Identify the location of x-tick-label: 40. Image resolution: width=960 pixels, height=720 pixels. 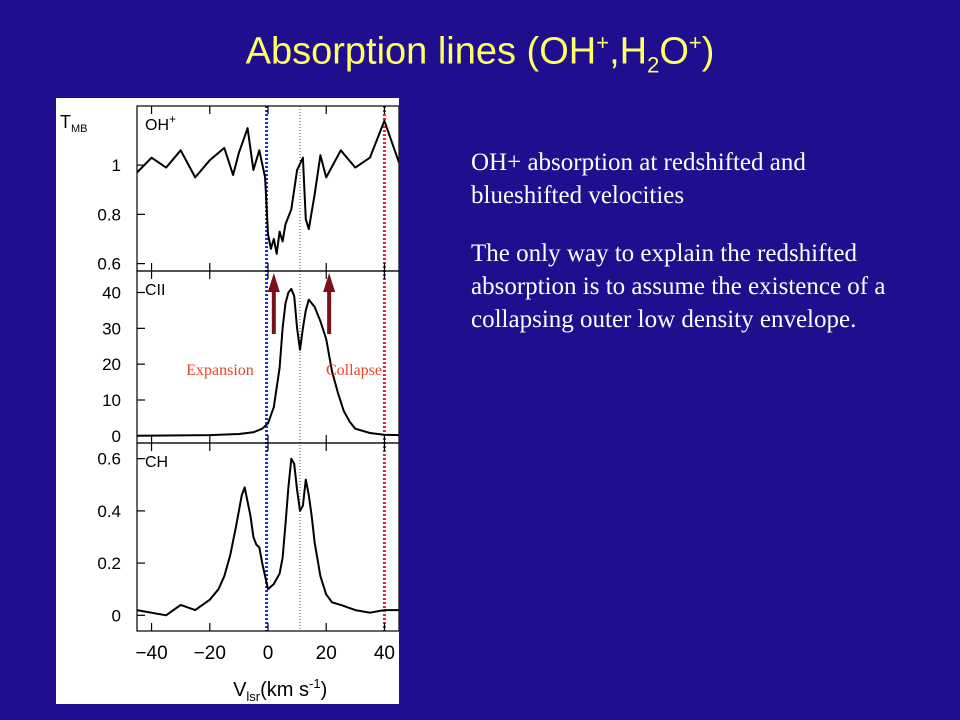
(384, 653).